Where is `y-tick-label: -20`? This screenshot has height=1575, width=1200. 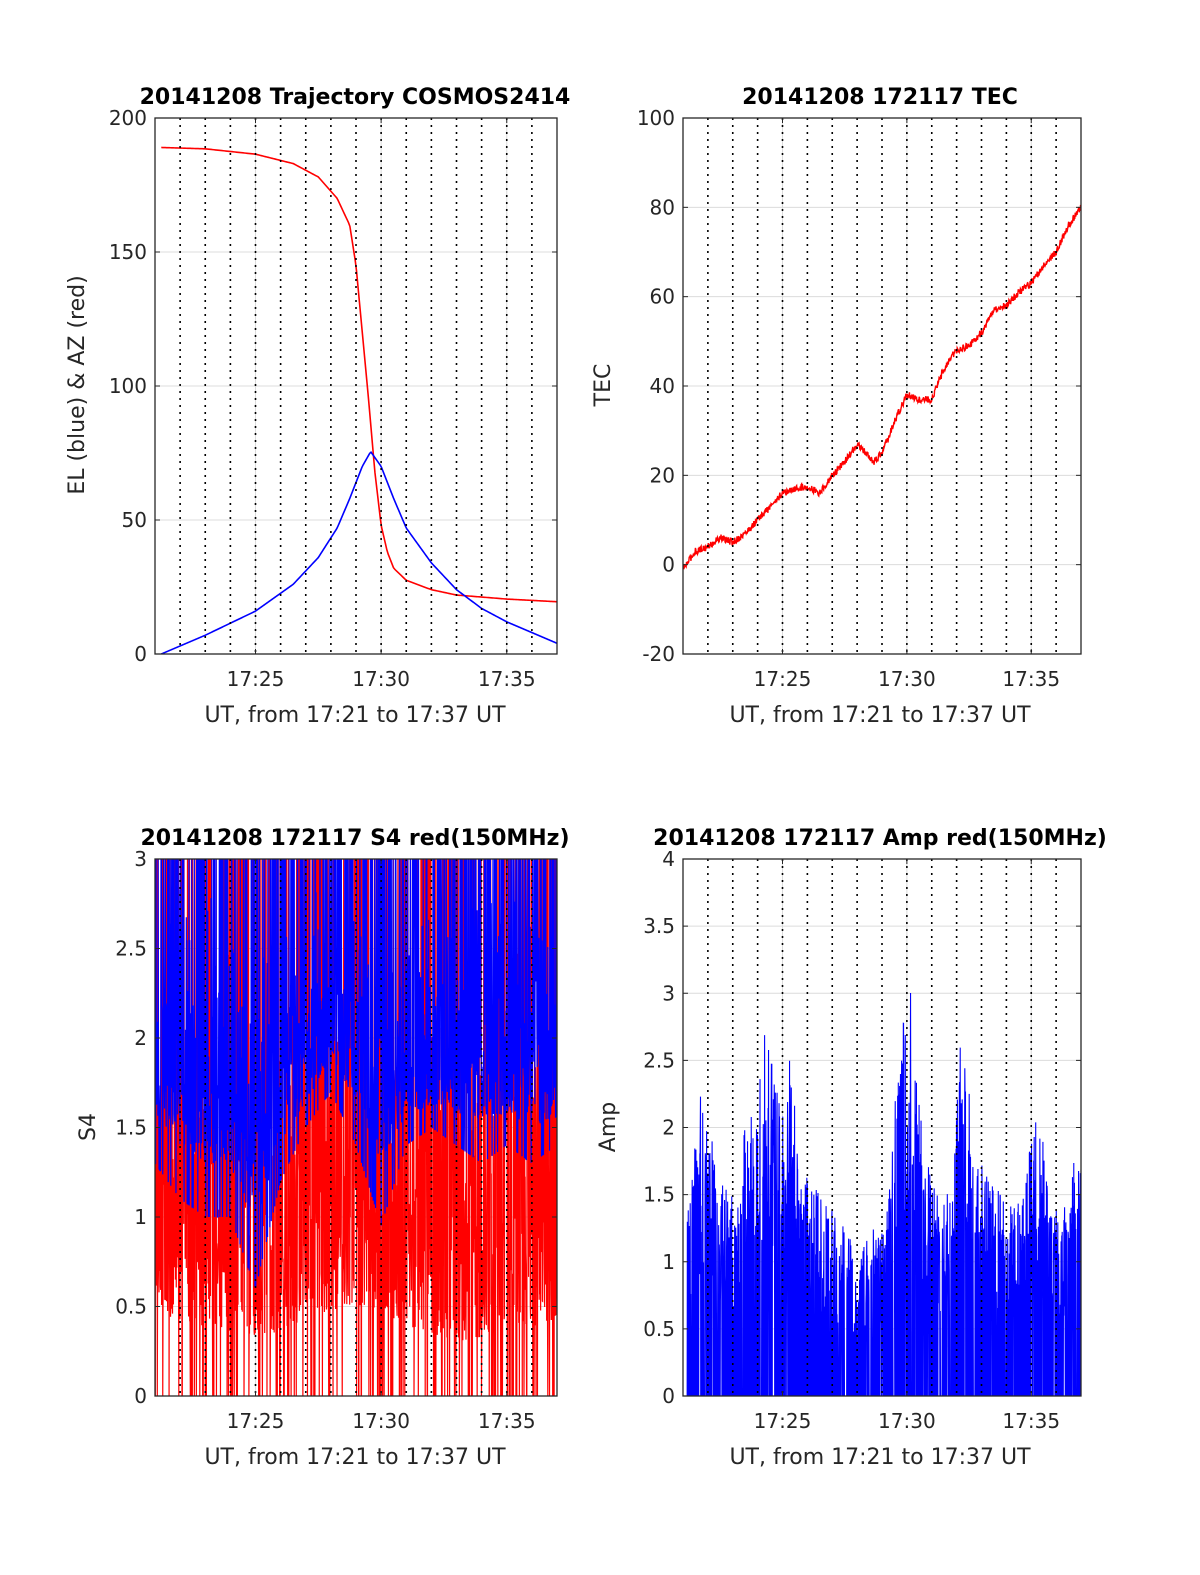
y-tick-label: -20 is located at coordinates (658, 654).